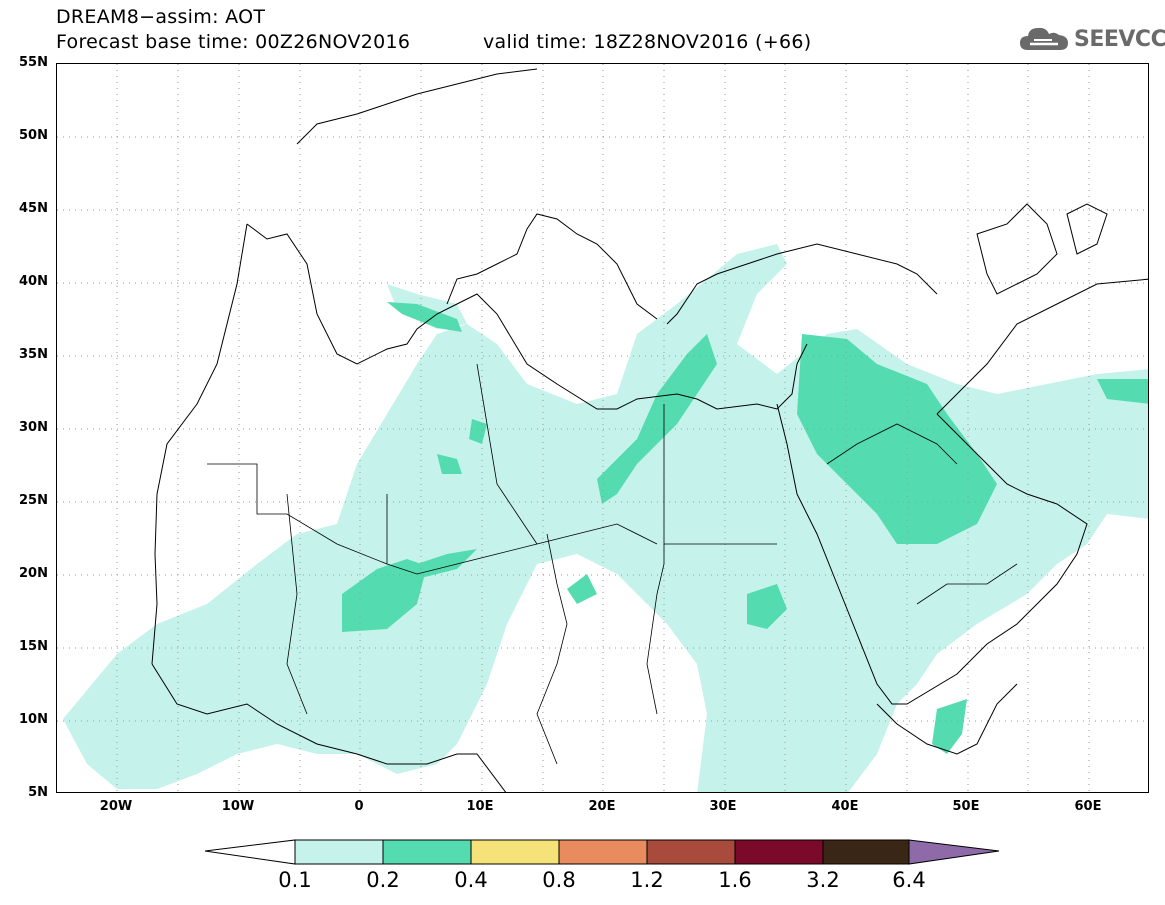 The height and width of the screenshot is (905, 1165). What do you see at coordinates (116, 806) in the screenshot?
I see `lon-label: 20W` at bounding box center [116, 806].